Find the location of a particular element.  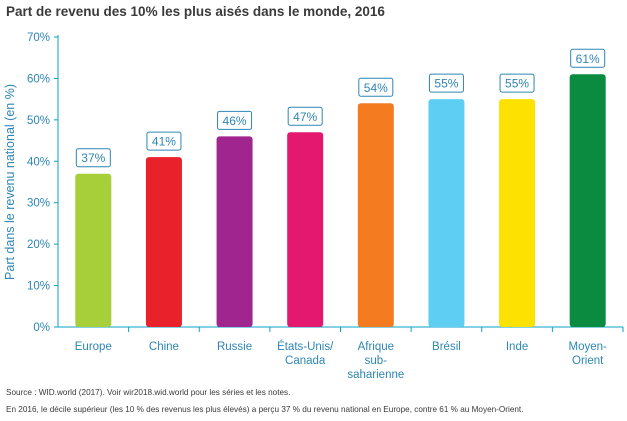

data-label: 54% is located at coordinates (376, 88).